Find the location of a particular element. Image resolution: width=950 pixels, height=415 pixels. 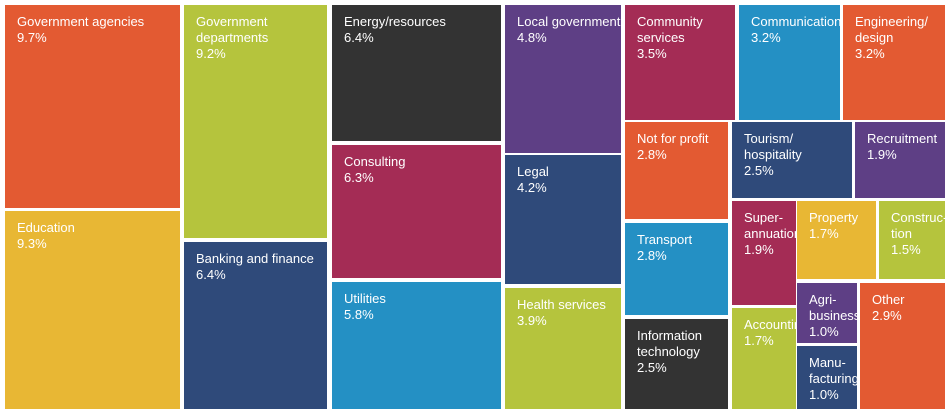

tile-label-information-technology: Information technology is located at coordinates (669, 343).